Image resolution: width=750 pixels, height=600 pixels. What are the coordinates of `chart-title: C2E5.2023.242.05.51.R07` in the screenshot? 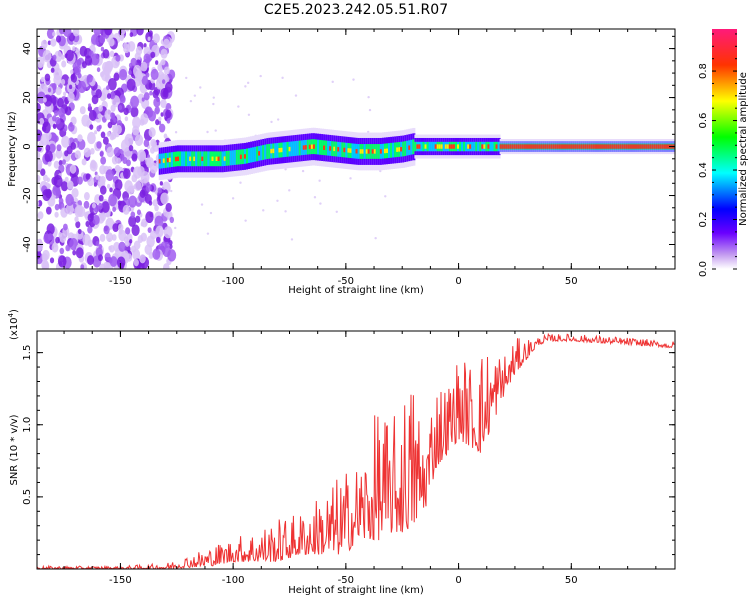 It's located at (356, 10).